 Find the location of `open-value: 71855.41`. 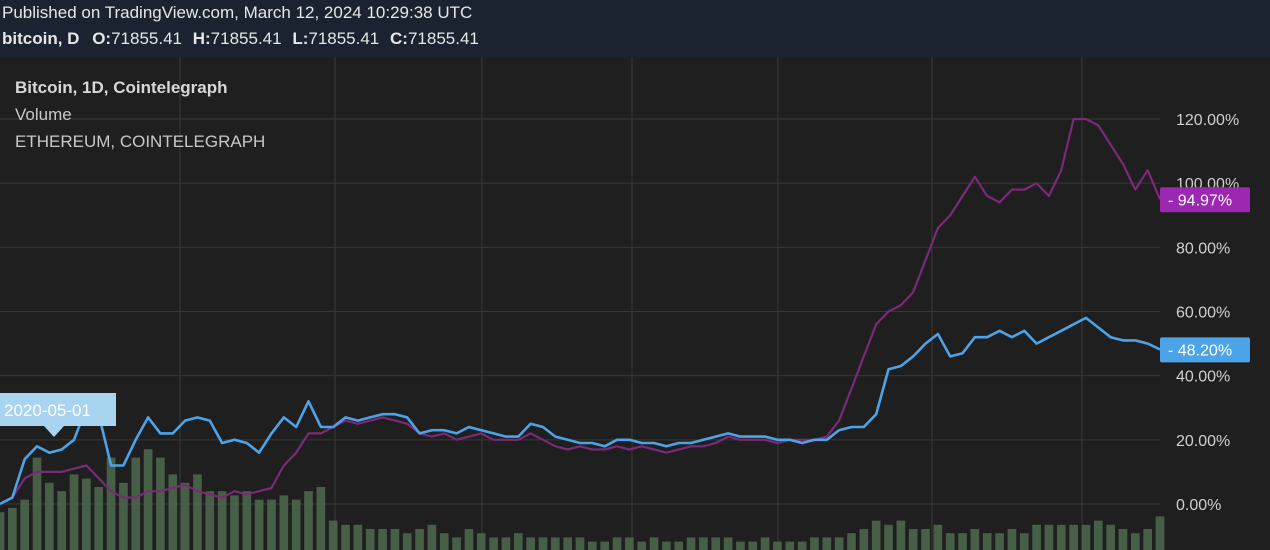

open-value: 71855.41 is located at coordinates (146, 38).